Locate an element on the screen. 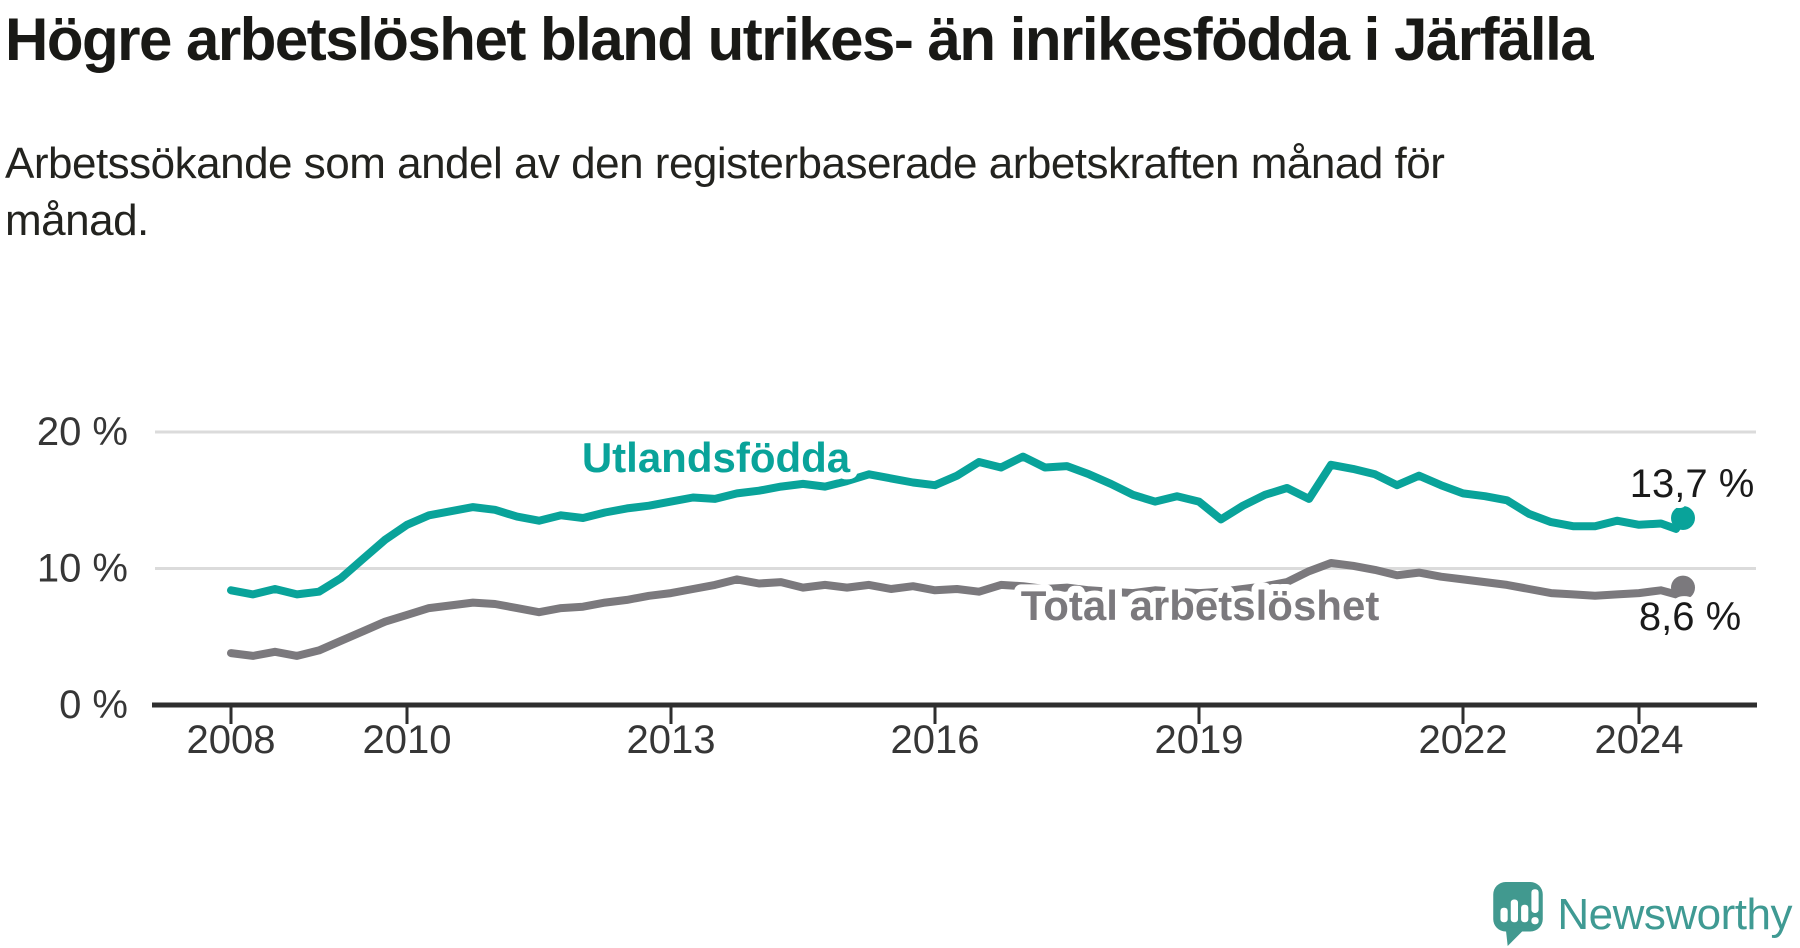 This screenshot has height=948, width=1800. x-axis-label-2019: 2019 is located at coordinates (1199, 740).